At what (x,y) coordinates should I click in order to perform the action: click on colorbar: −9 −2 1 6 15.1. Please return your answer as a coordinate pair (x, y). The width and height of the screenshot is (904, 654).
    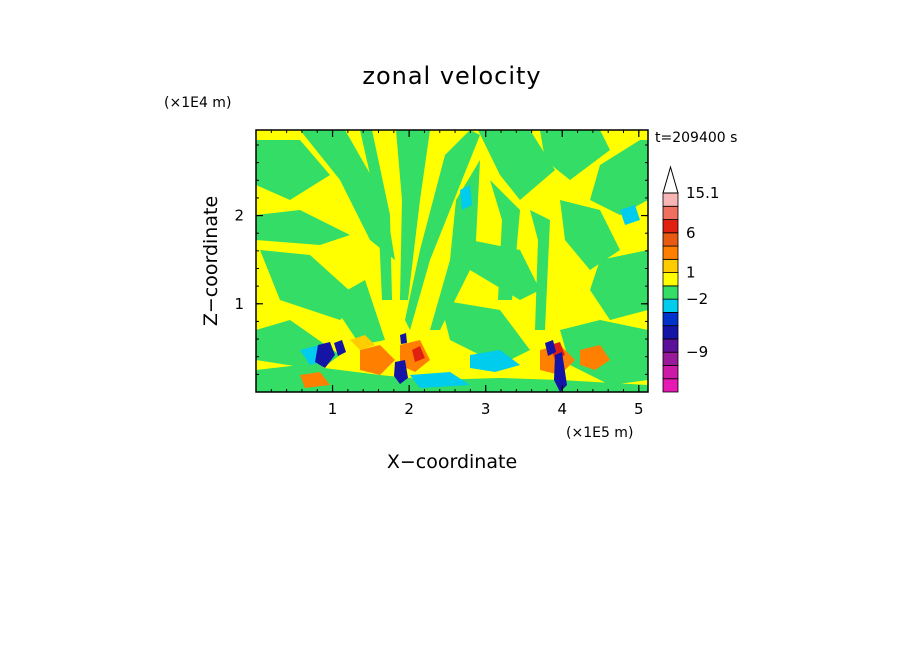
    Looking at the image, I should click on (690, 279).